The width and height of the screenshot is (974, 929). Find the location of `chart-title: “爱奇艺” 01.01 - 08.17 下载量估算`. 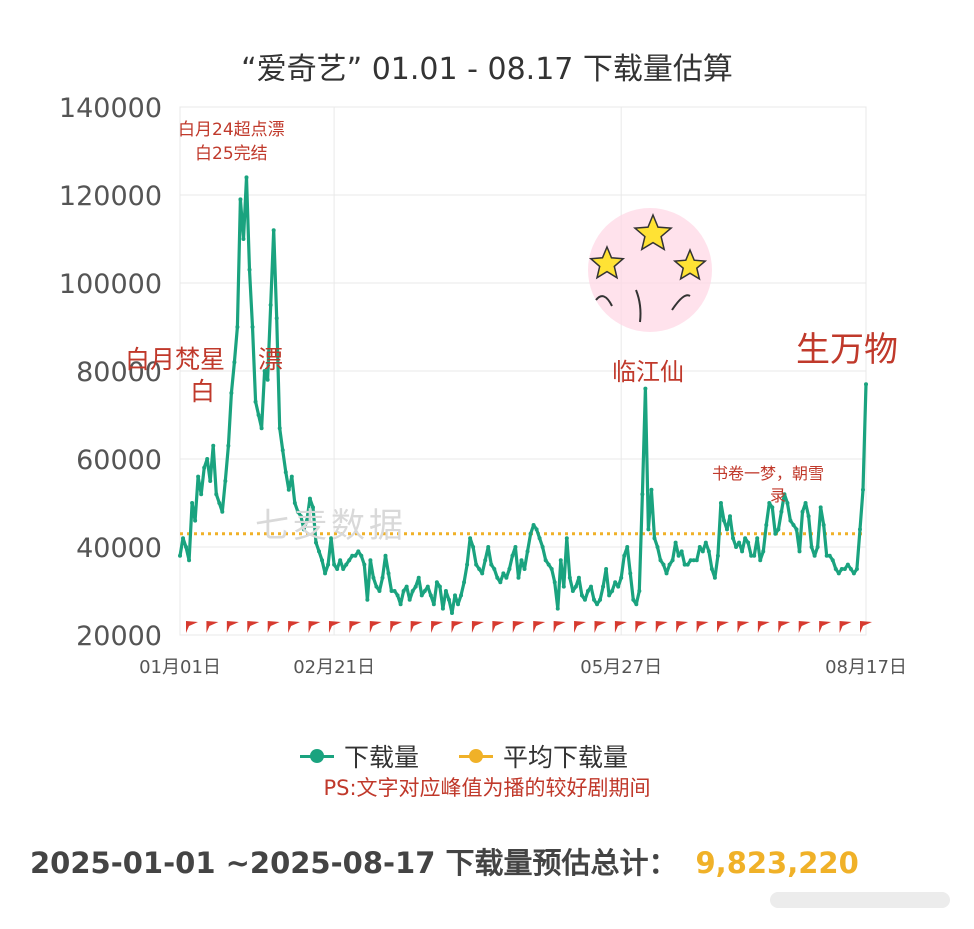

chart-title: “爱奇艺” 01.01 - 08.17 下载量估算 is located at coordinates (487, 69).